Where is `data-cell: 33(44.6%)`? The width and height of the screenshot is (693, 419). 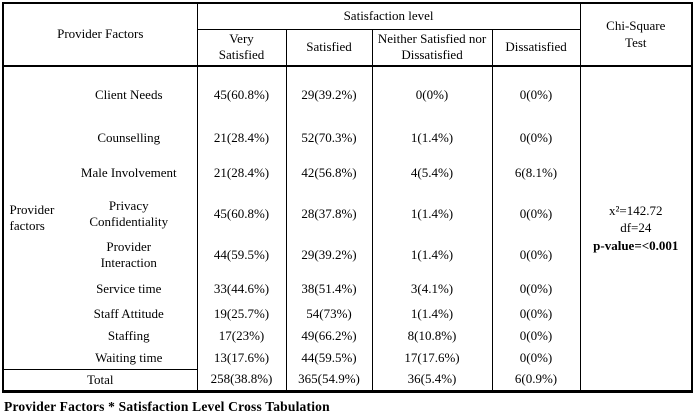 data-cell: 33(44.6%) is located at coordinates (242, 289).